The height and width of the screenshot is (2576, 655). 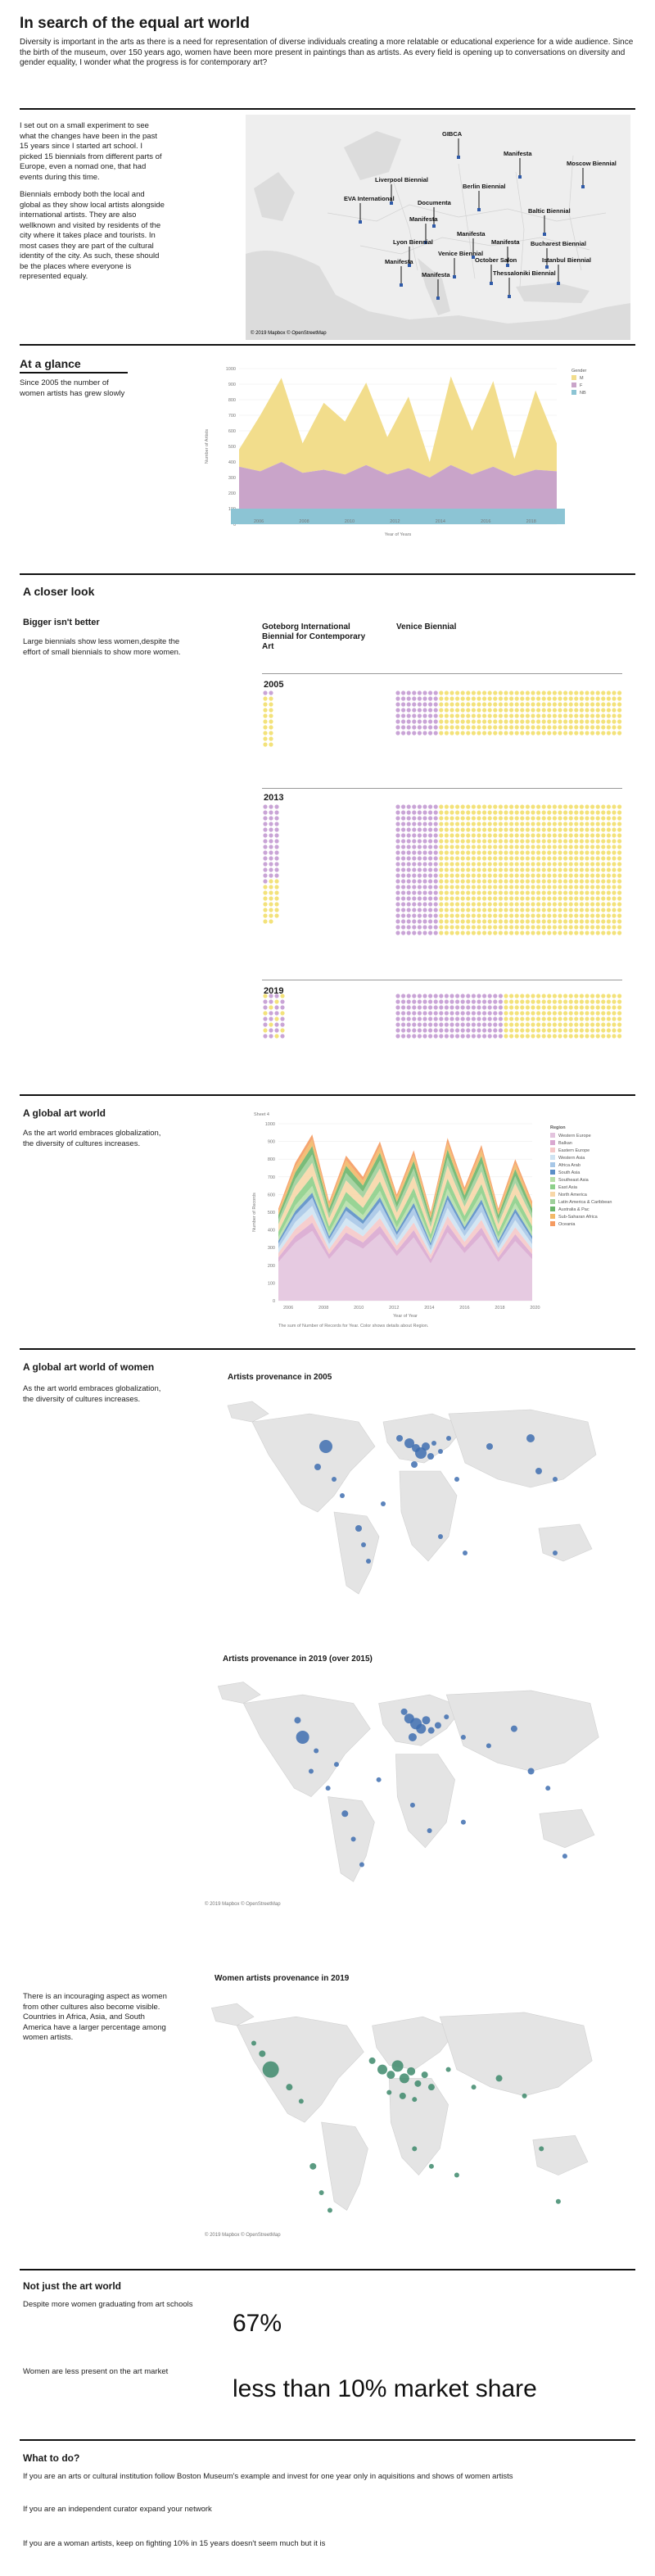 I want to click on map-label: Documenta, so click(x=435, y=202).